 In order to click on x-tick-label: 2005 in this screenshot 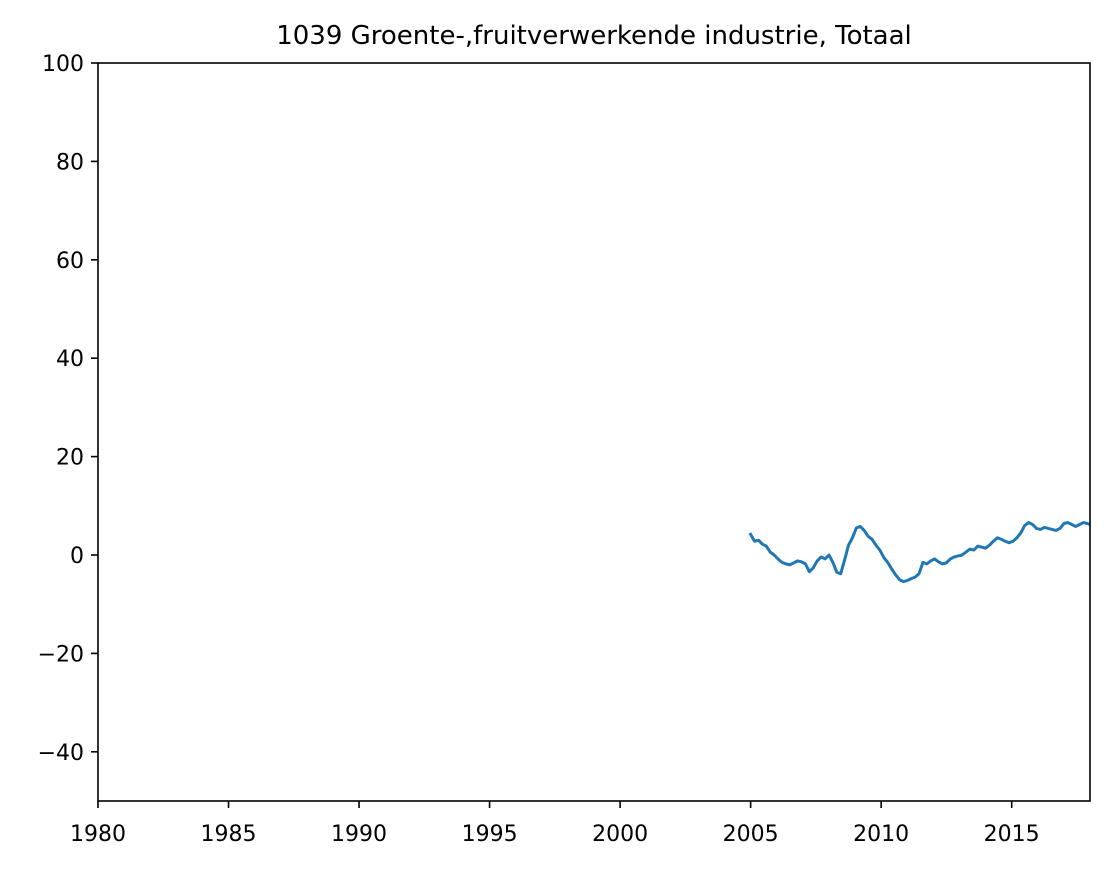, I will do `click(751, 834)`.